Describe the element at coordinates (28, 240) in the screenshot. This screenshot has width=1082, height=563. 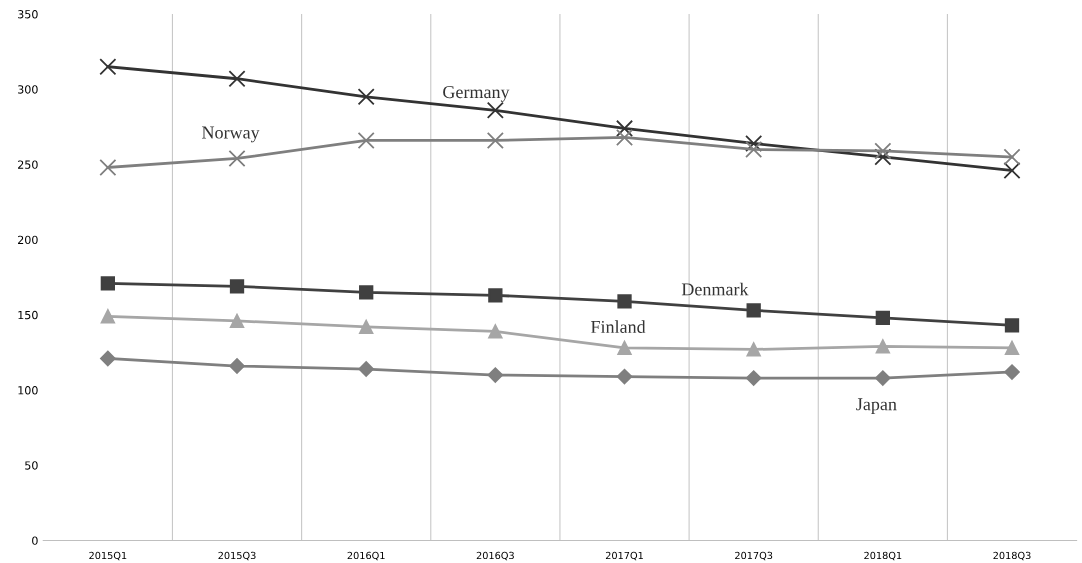
I see `y-tick-label: 200` at that location.